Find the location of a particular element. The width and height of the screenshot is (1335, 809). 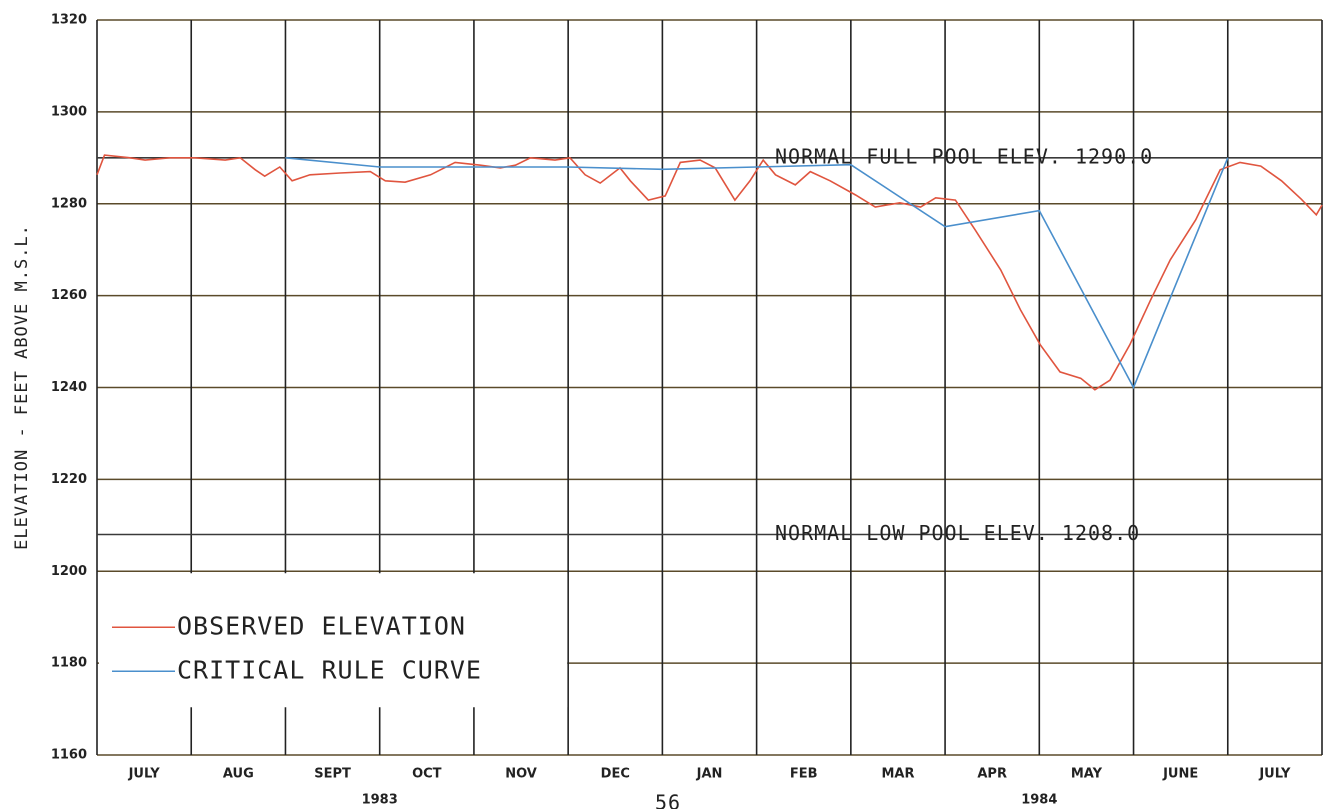

x-tick-label: JAN is located at coordinates (709, 774).